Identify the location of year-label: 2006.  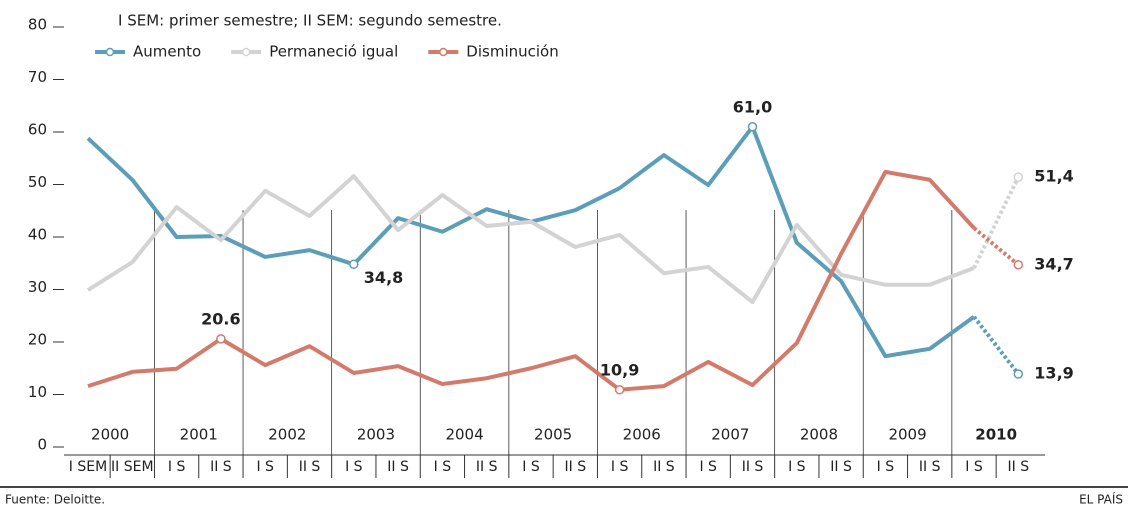
(642, 435).